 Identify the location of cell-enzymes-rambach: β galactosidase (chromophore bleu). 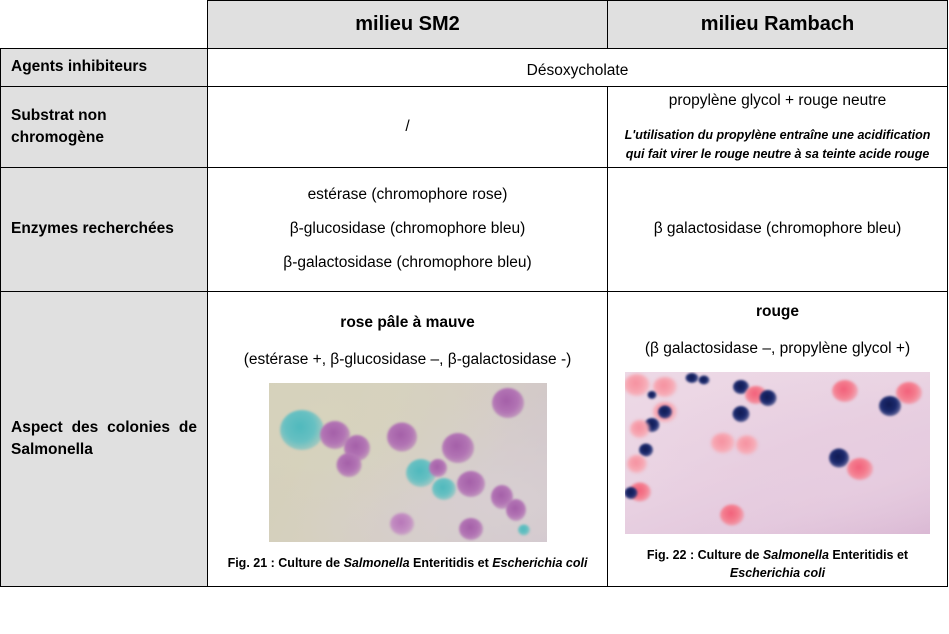
(777, 230).